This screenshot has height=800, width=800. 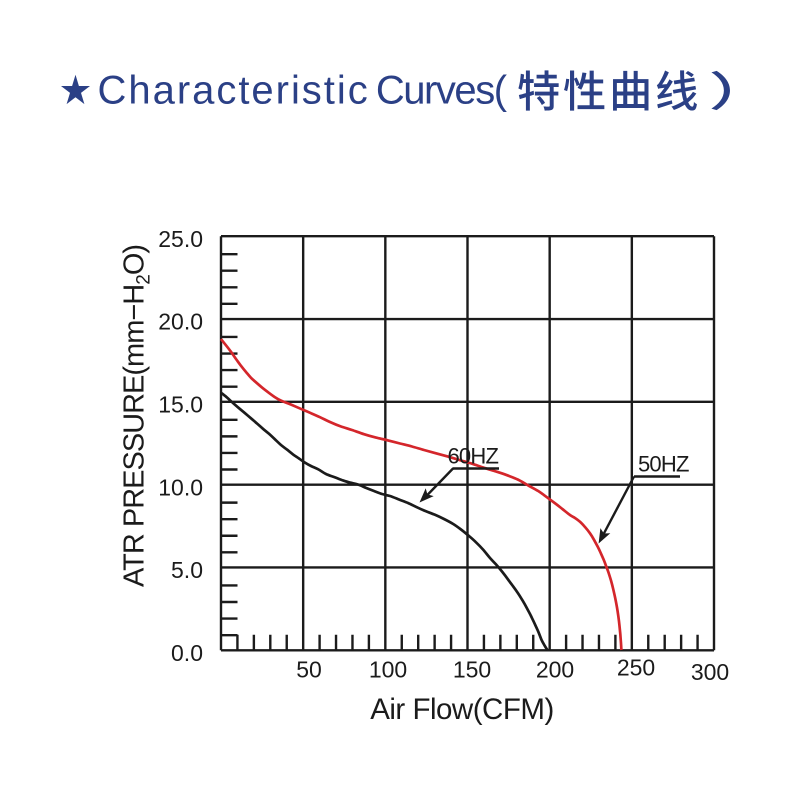 I want to click on svg-text: 200, so click(x=555, y=670).